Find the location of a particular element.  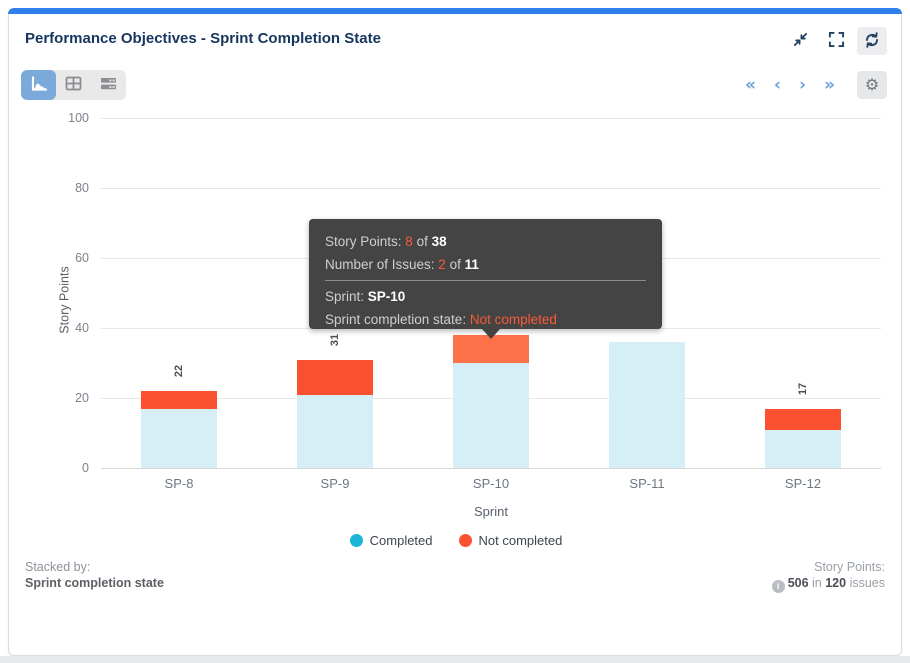

refresh-button is located at coordinates (872, 41).